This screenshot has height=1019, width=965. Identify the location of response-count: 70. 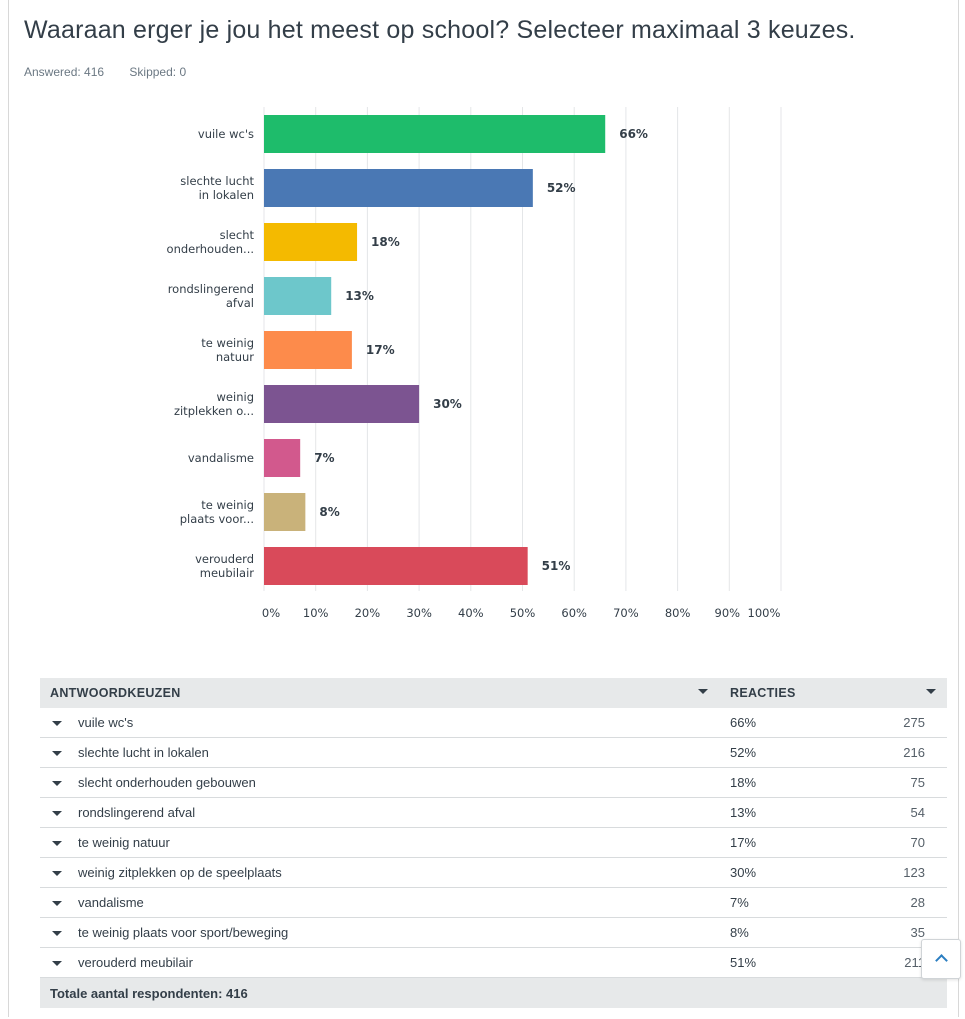
(917, 842).